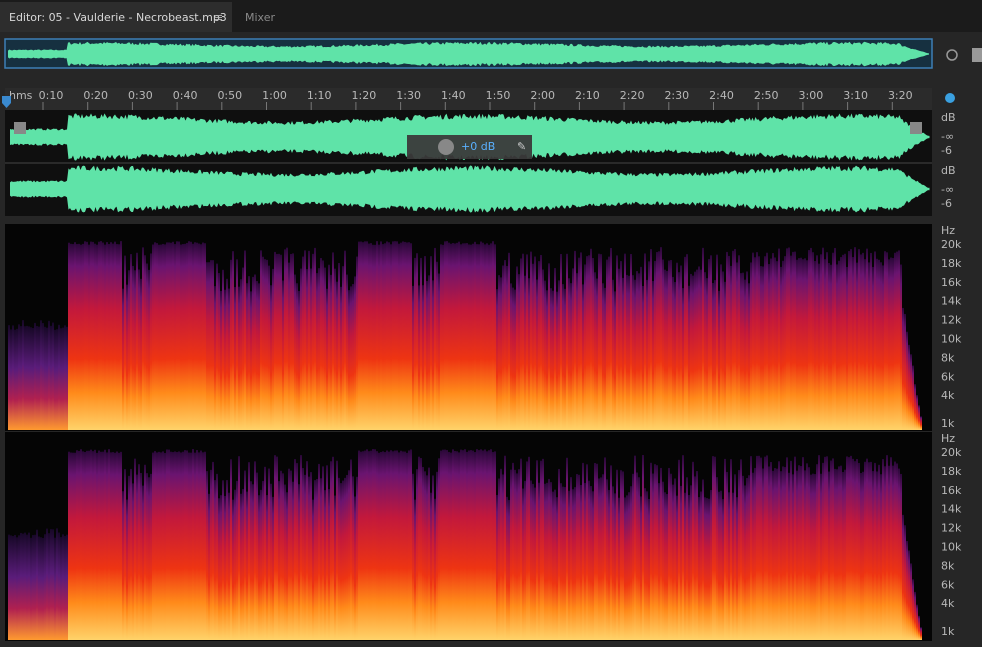  What do you see at coordinates (951, 320) in the screenshot?
I see `hz-label: 12k` at bounding box center [951, 320].